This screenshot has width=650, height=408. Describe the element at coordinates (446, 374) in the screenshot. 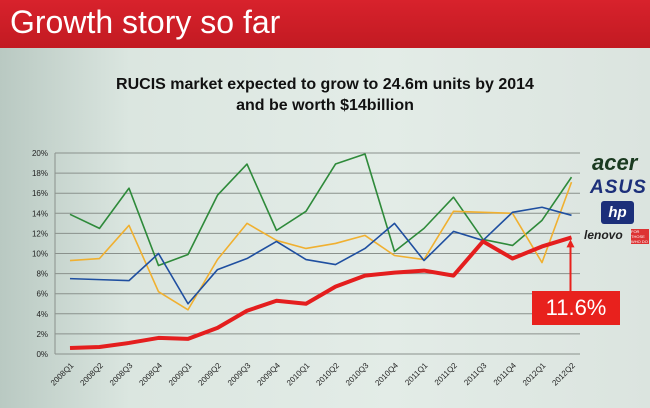

I see `x-tick-label: 2011Q2` at that location.